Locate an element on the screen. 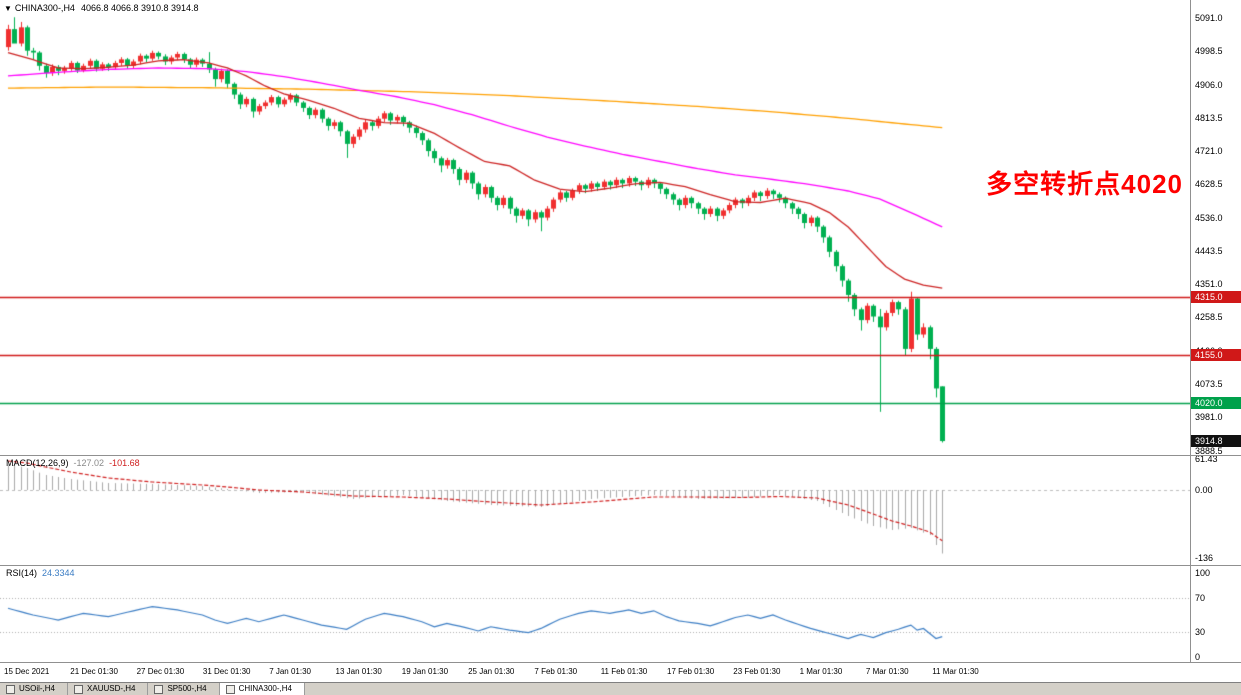 This screenshot has height=695, width=1241. time-tick-label: 25 Jan 01:30 is located at coordinates (491, 671).